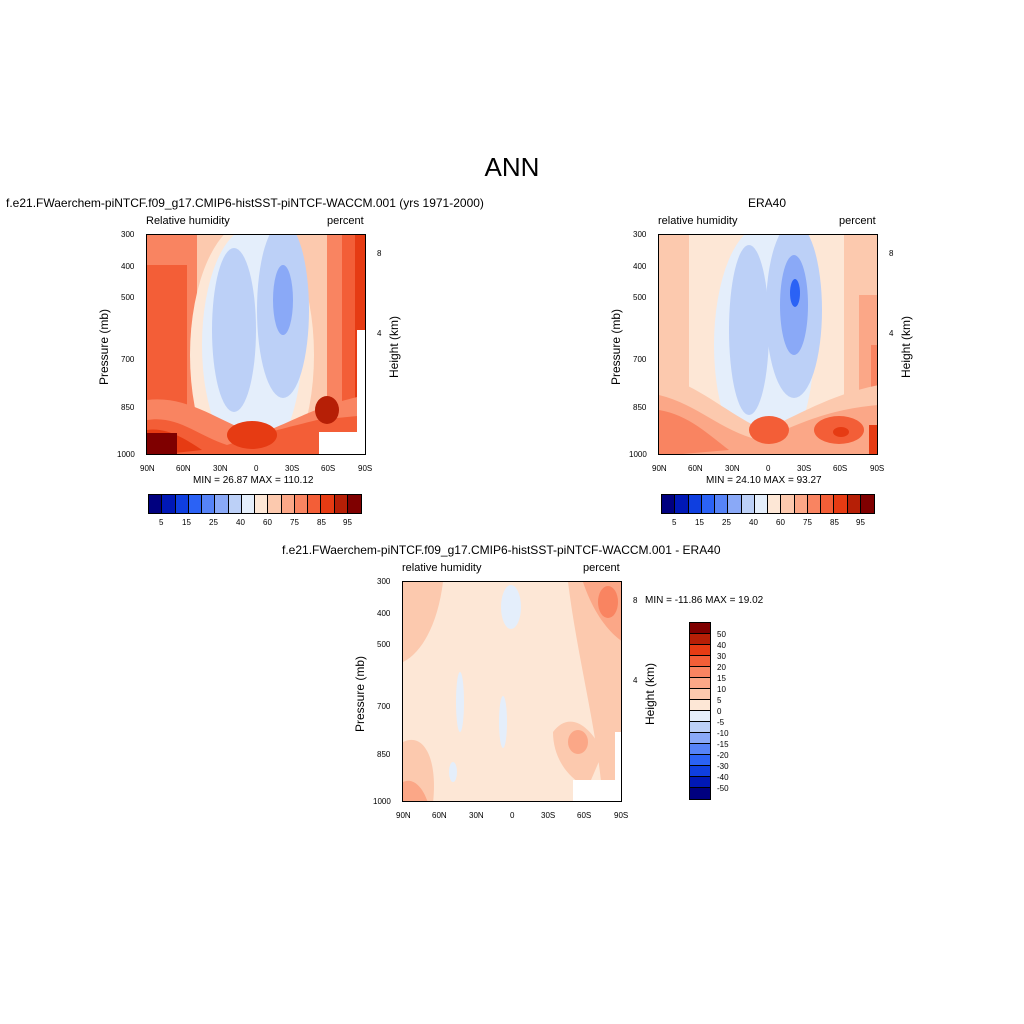 The image size is (1024, 1024). Describe the element at coordinates (807, 522) in the screenshot. I see `colorbar-tick: 75` at that location.